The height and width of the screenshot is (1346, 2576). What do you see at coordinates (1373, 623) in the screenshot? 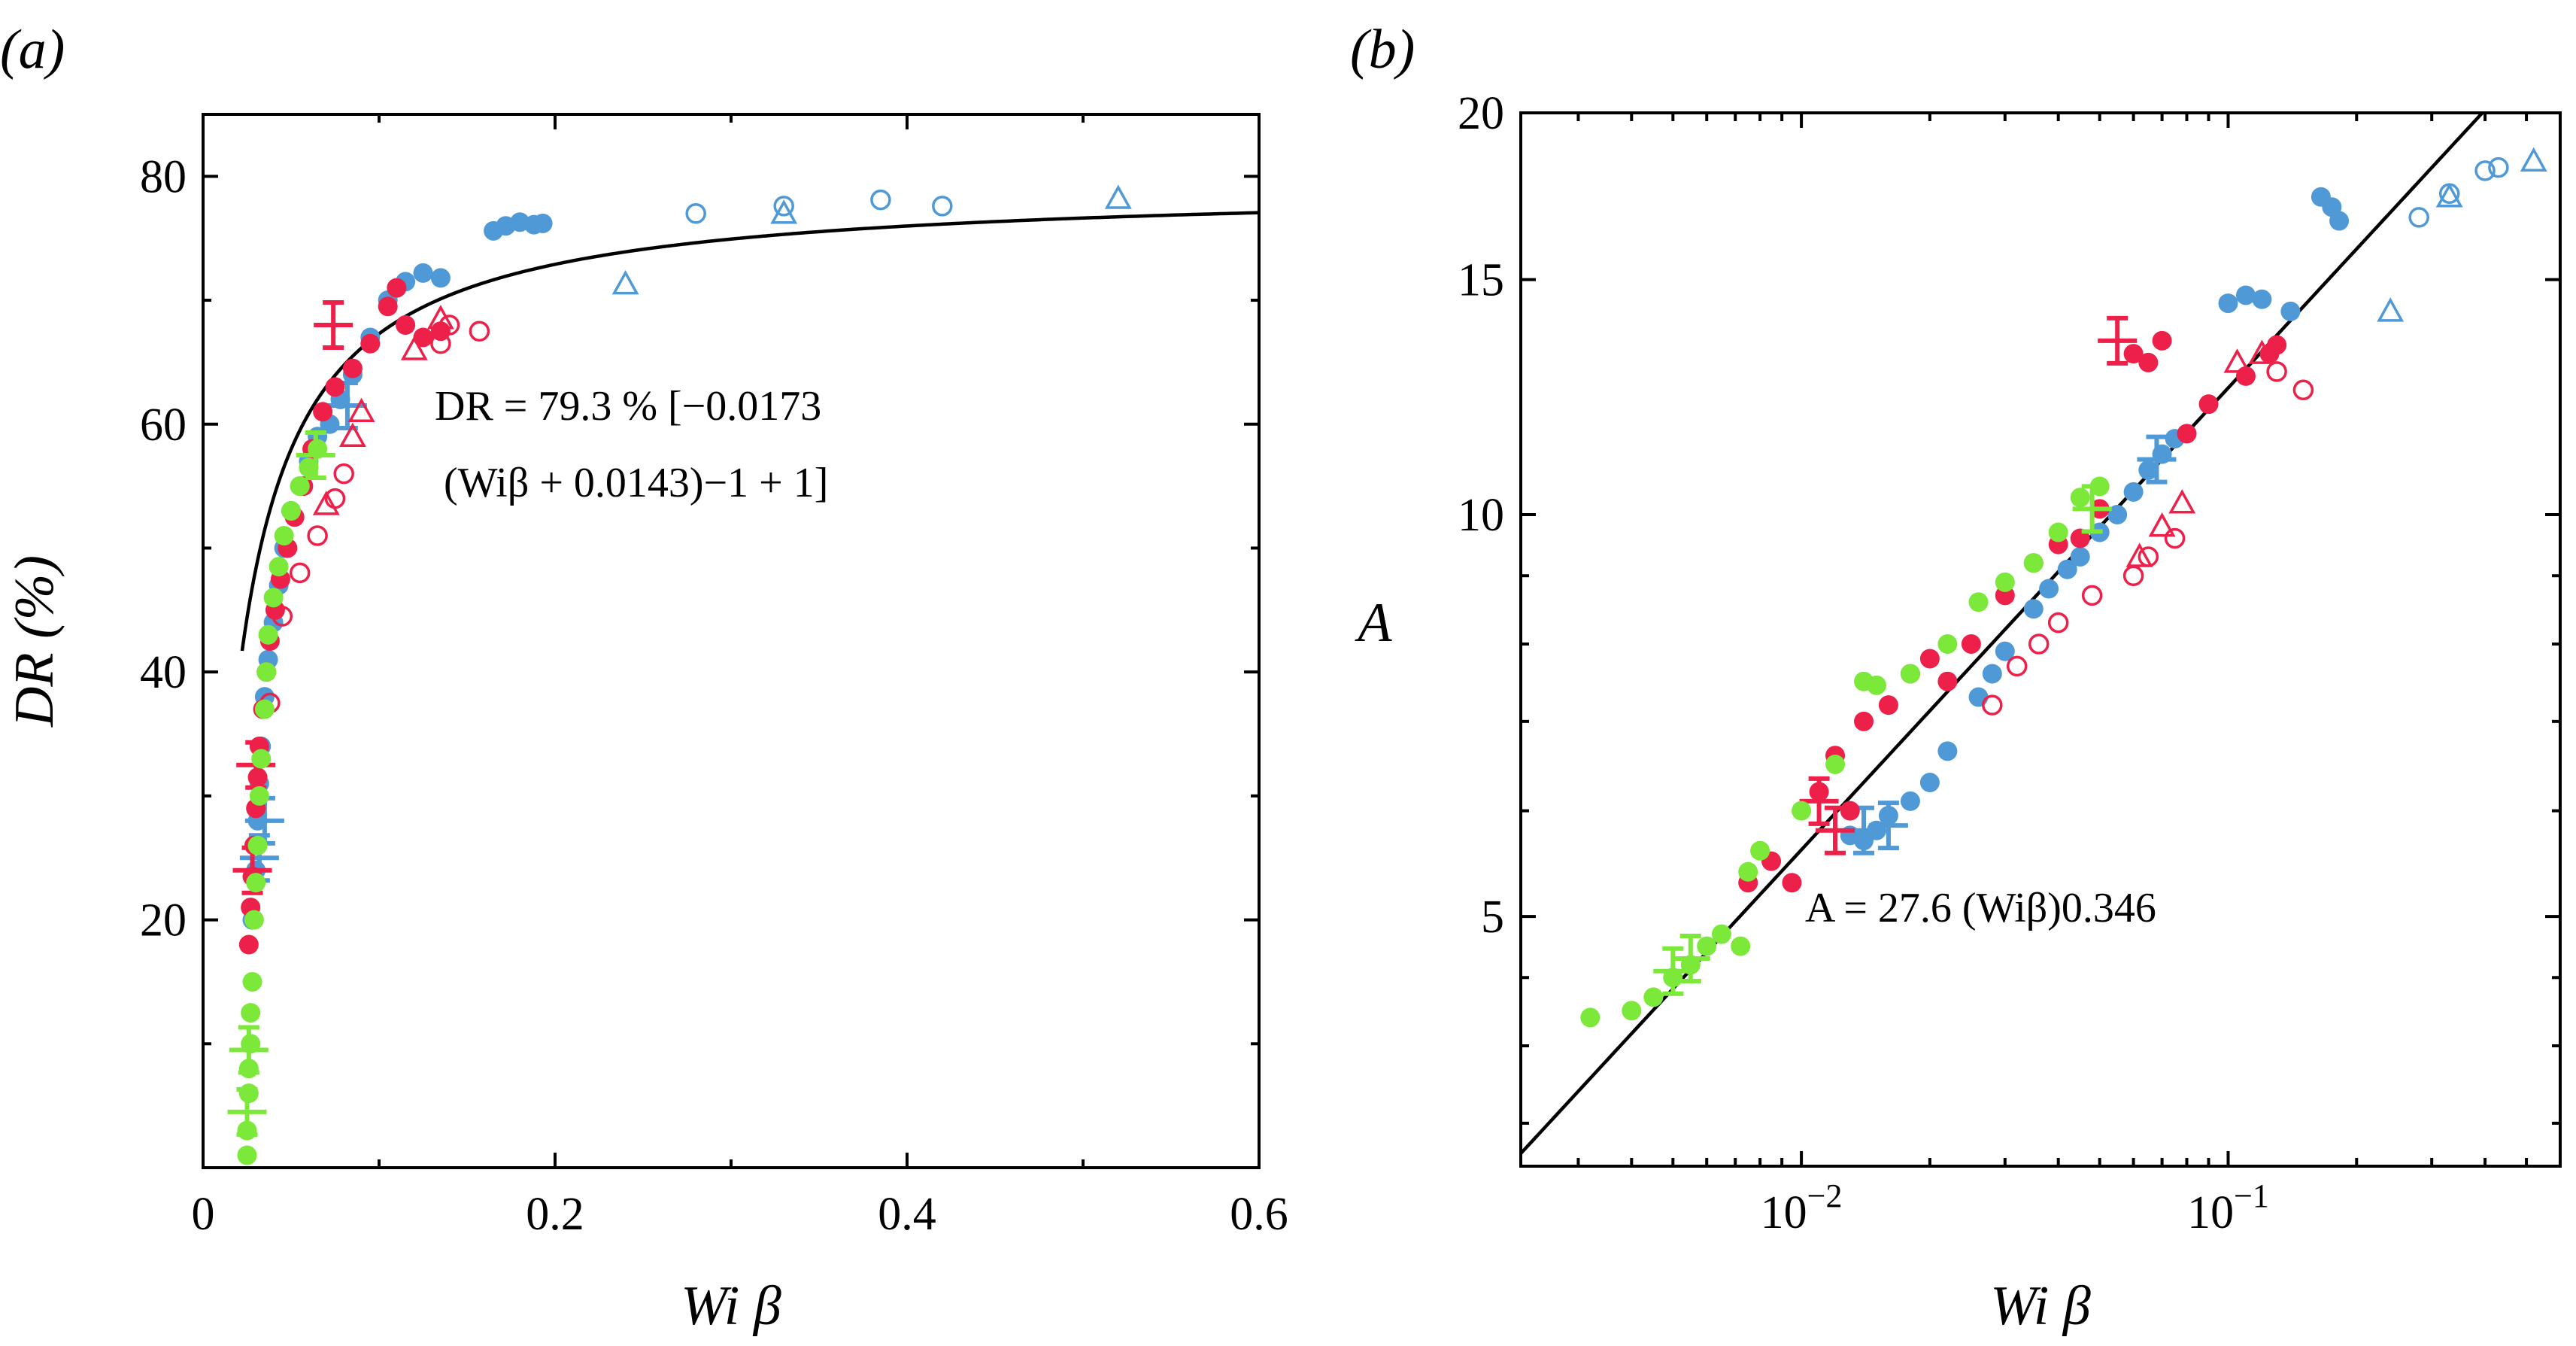
I see `panel-b-y-axis-label: A` at bounding box center [1373, 623].